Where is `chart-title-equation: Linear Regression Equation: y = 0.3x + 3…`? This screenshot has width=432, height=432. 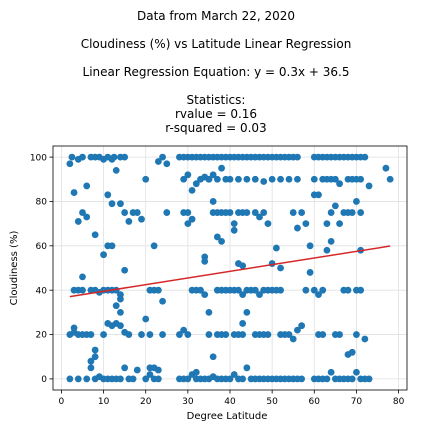
chart-title-equation: Linear Regression Equation: y = 0.3x + 3… is located at coordinates (216, 72).